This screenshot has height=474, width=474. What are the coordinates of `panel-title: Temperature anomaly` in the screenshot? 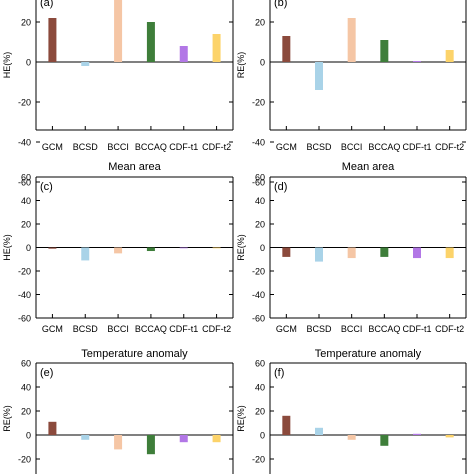 It's located at (134, 354).